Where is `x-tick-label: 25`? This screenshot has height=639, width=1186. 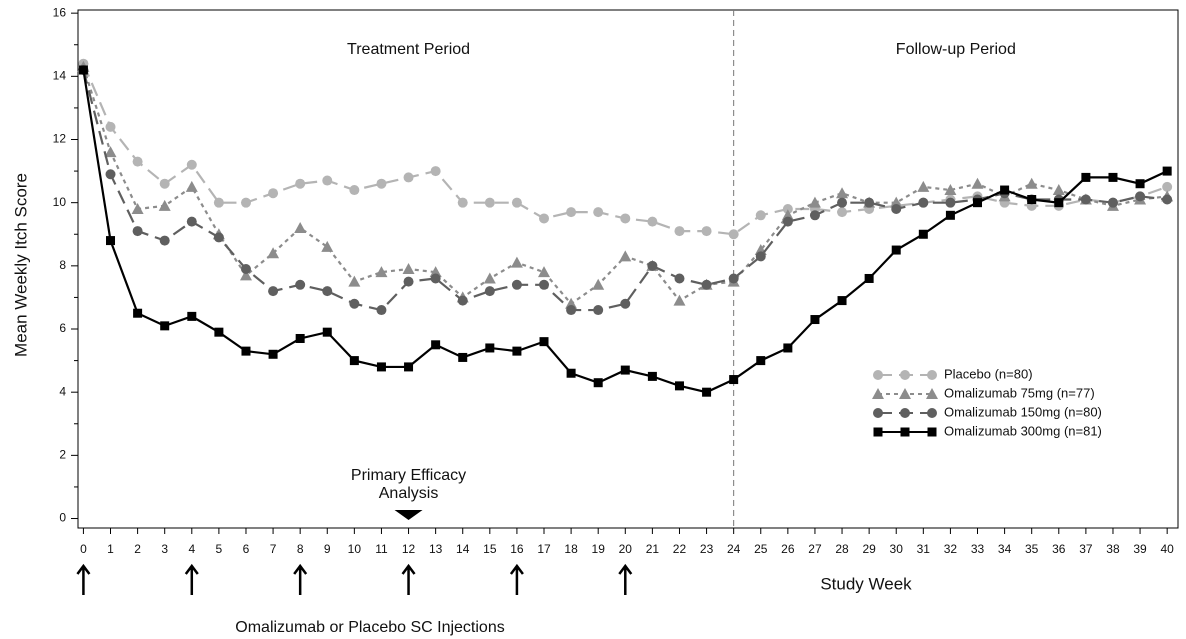 x-tick-label: 25 is located at coordinates (761, 549).